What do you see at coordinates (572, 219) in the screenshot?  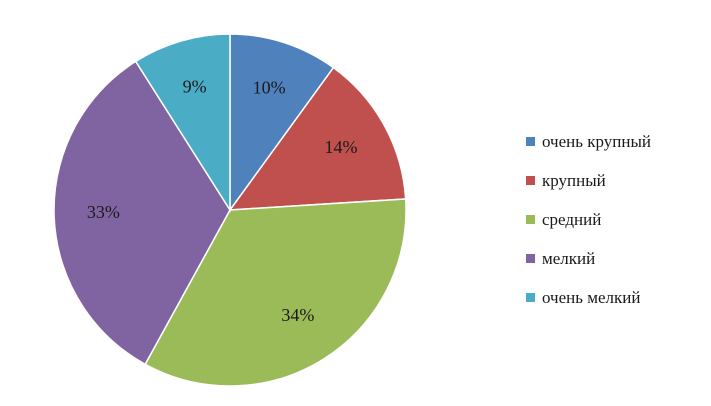 I see `legend-label: средний` at bounding box center [572, 219].